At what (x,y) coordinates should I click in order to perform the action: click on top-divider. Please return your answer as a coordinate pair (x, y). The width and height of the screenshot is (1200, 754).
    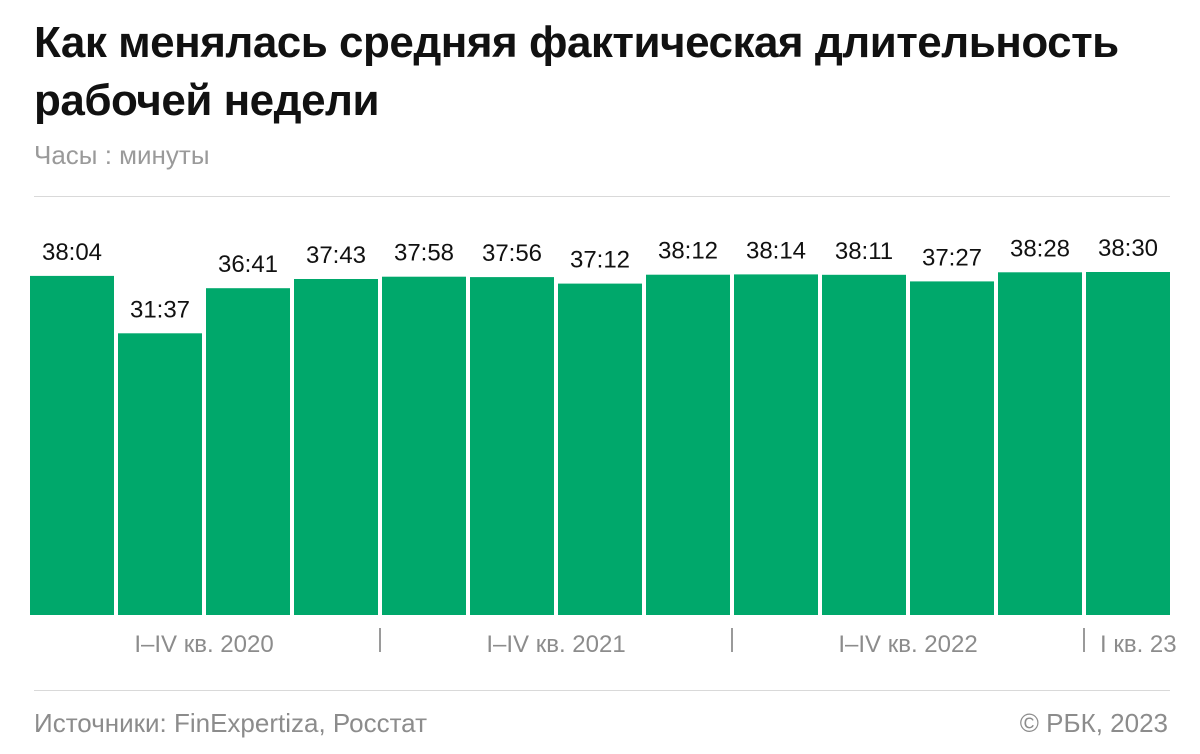
    Looking at the image, I should click on (602, 196).